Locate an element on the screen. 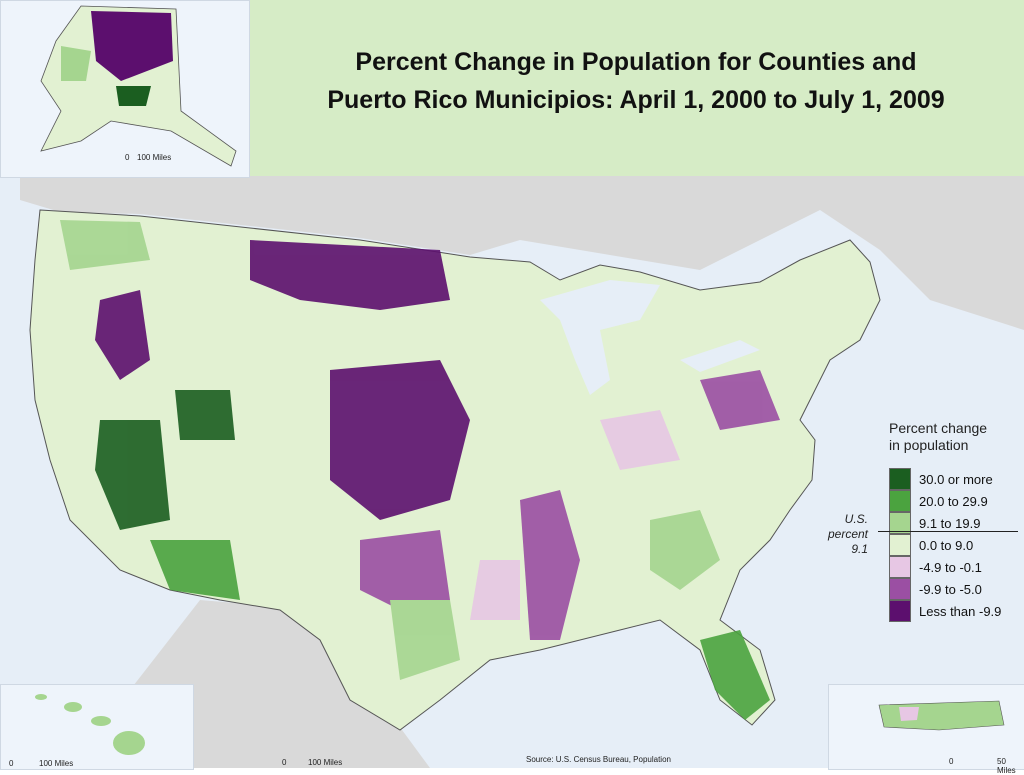  legend-label-3: 9.1 to 19.9 is located at coordinates (950, 523).